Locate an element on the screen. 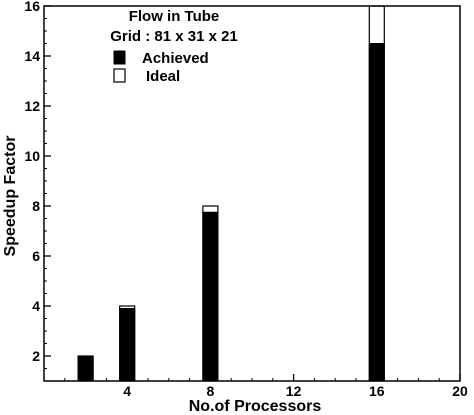  chart-subtitle: Grid : 81 x 31 x 21 is located at coordinates (174, 36).